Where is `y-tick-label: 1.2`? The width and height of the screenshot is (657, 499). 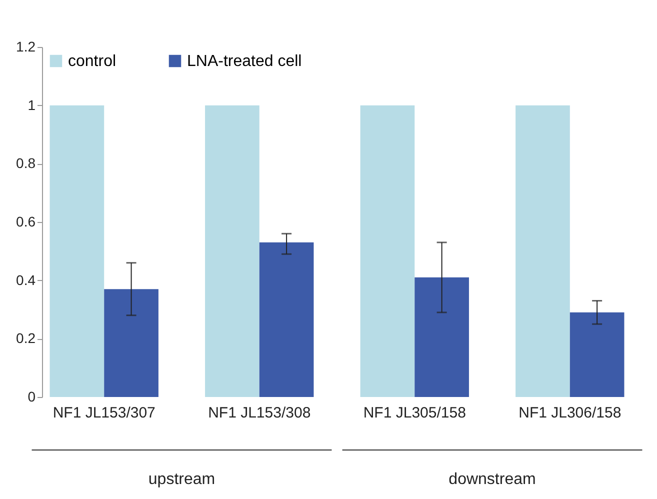 y-tick-label: 1.2 is located at coordinates (26, 46).